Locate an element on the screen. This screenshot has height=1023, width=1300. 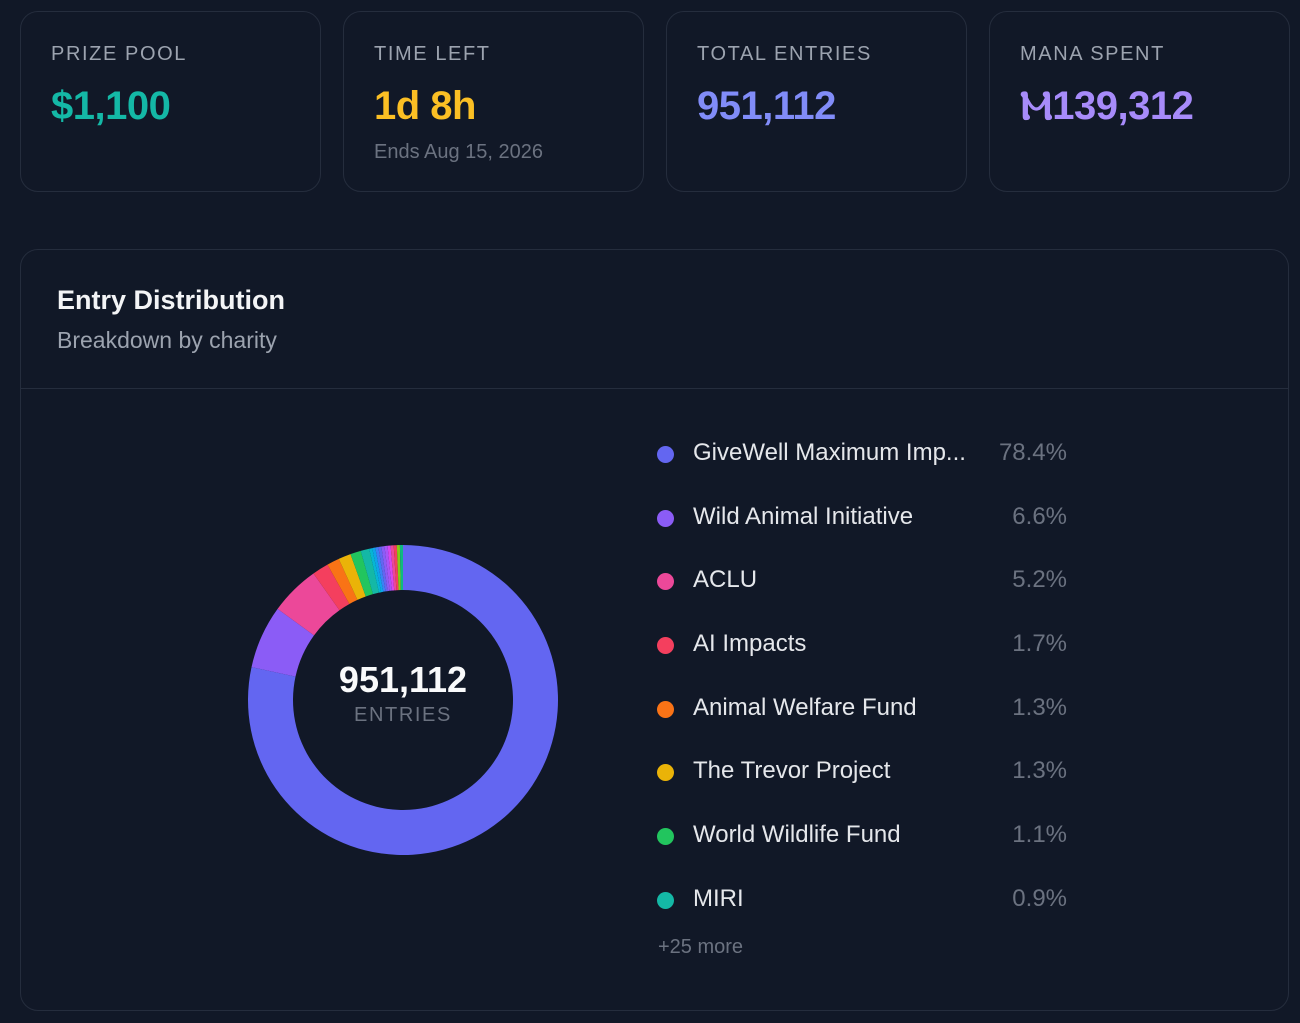
mana-spent-card: MANA SPENT Ⲙ139,312 is located at coordinates (1139, 101).